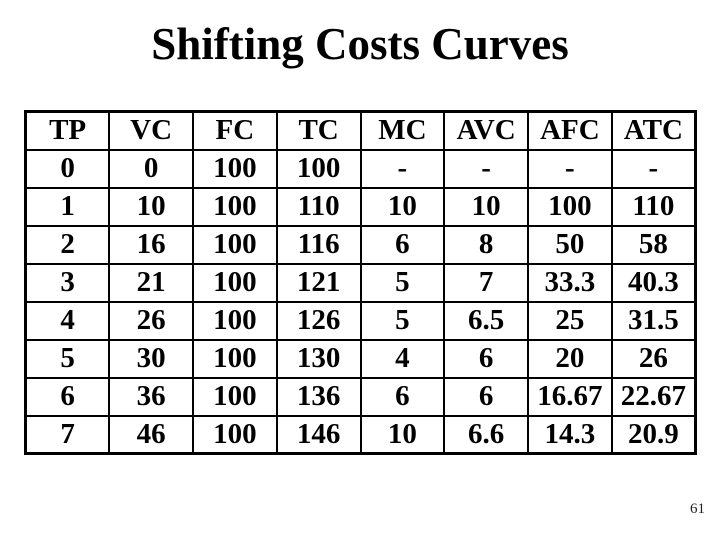  What do you see at coordinates (402, 396) in the screenshot?
I see `cell-mc-row6: 6` at bounding box center [402, 396].